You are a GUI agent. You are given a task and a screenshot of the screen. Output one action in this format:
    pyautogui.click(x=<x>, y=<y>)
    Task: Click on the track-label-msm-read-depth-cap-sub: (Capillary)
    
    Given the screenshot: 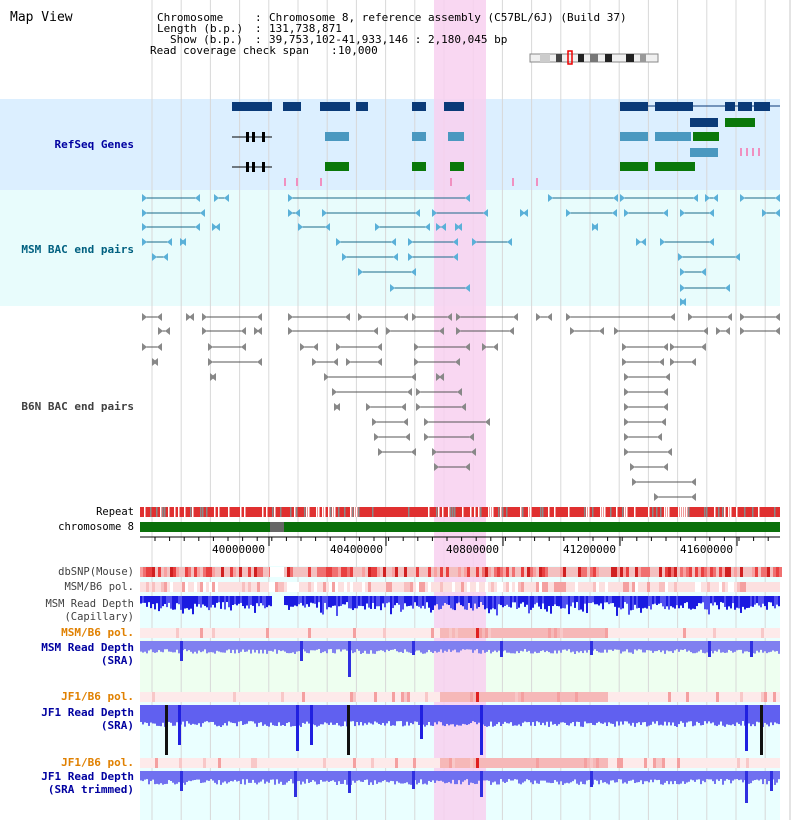 What is the action you would take?
    pyautogui.click(x=99, y=617)
    